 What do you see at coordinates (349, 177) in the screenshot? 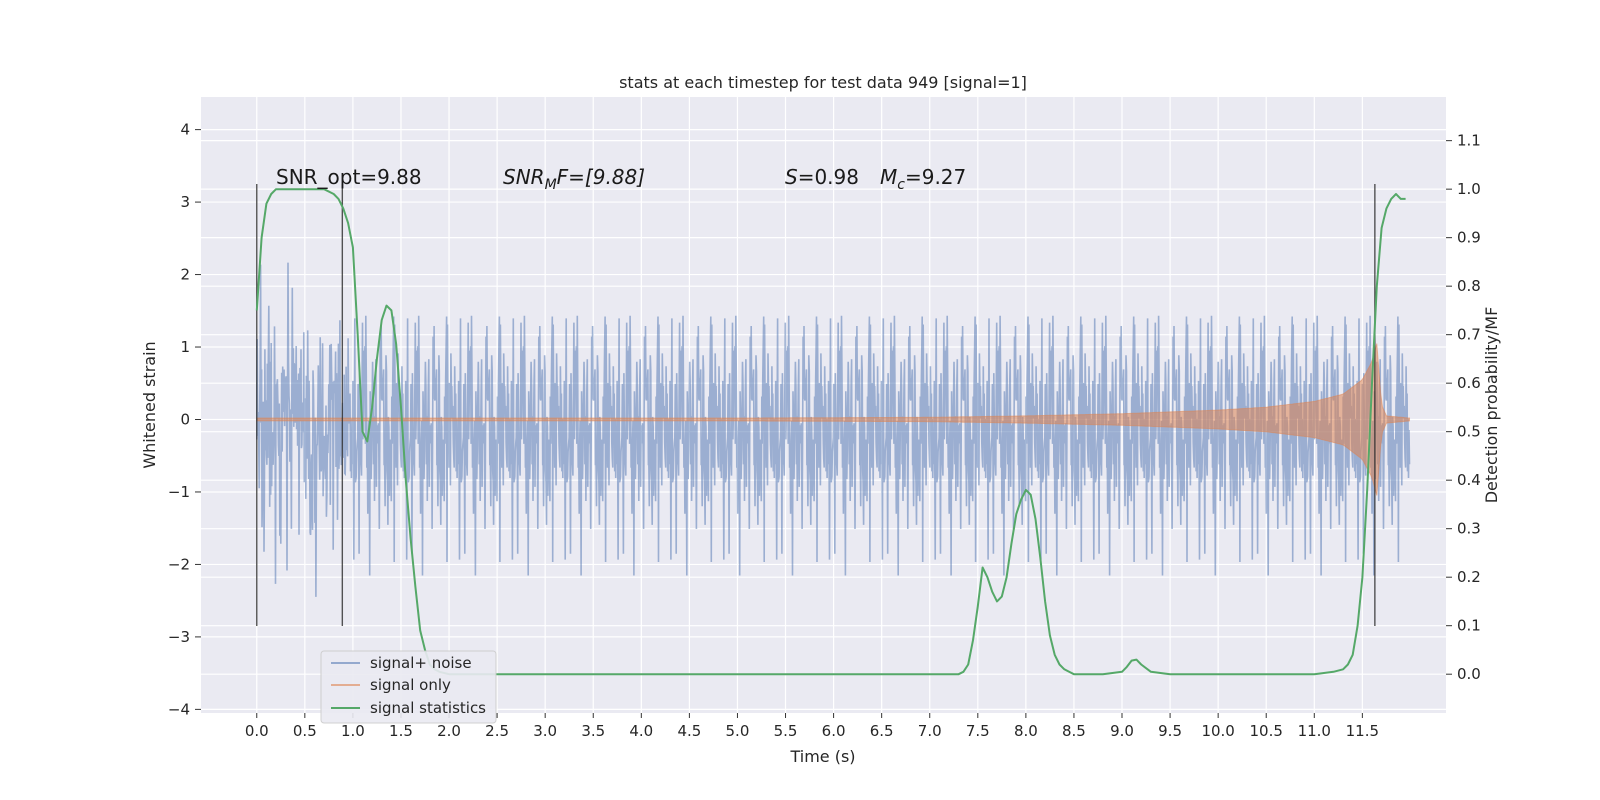
I see `annotation-snr-opt: SNR_opt=9.88` at bounding box center [349, 177].